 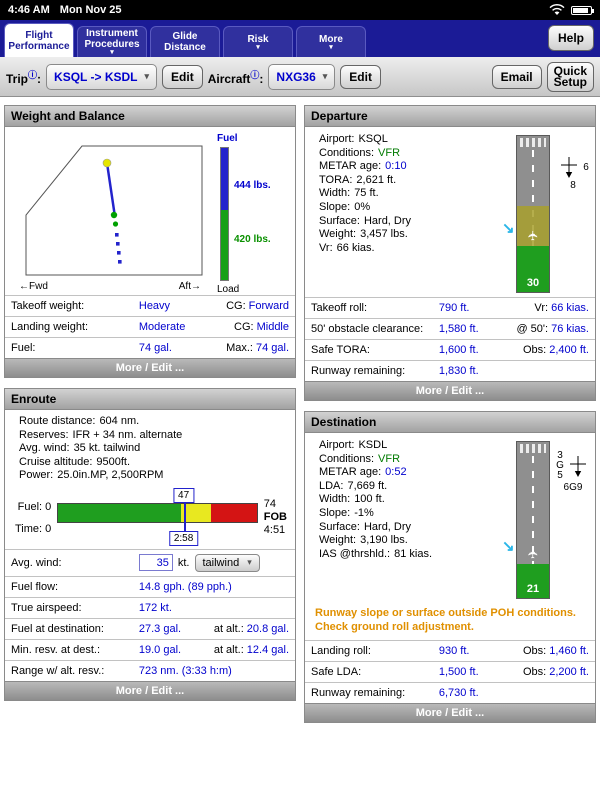 I want to click on tab-label: Risk, so click(x=258, y=39).